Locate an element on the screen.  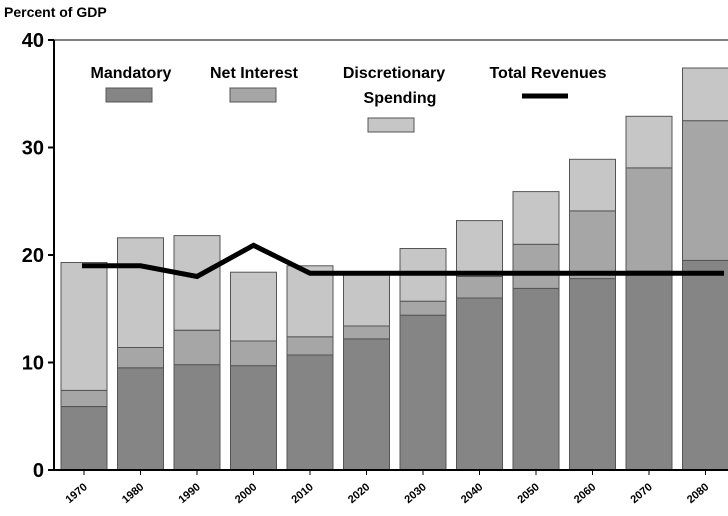
bar-net-interest-2080 is located at coordinates (705, 190).